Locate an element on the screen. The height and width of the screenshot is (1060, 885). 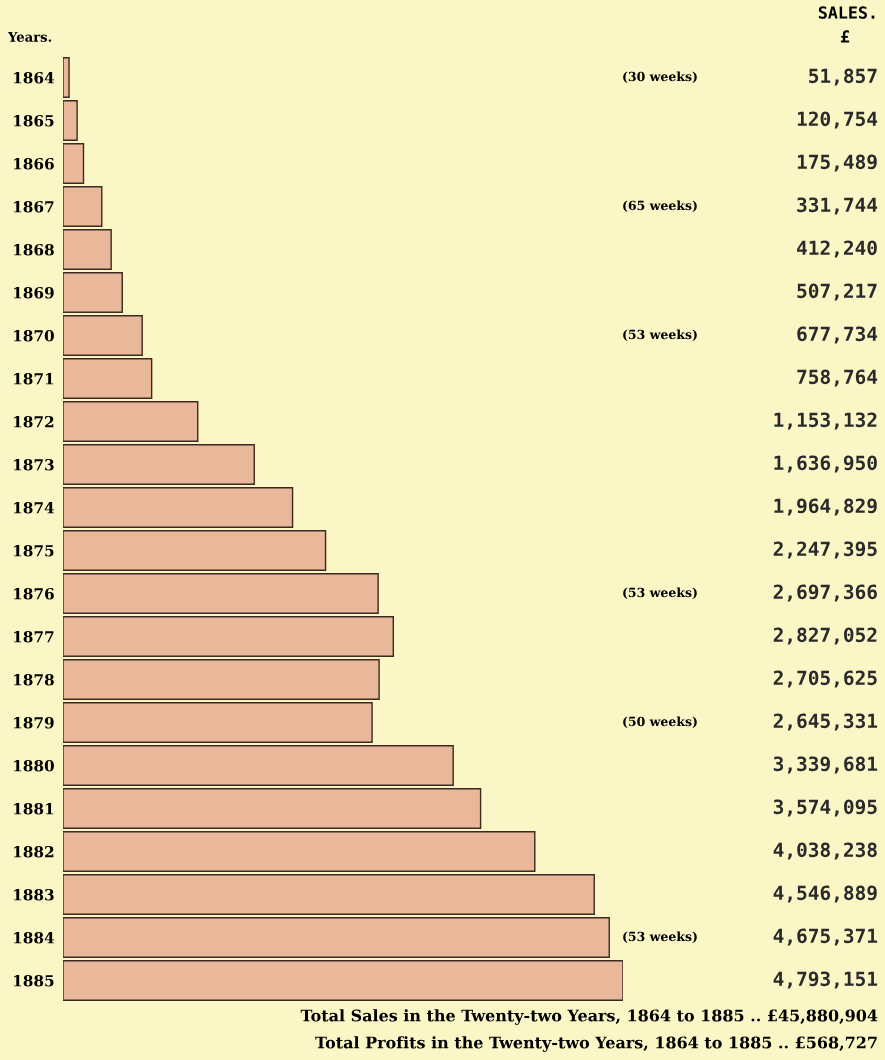
data-label: 331,744 is located at coordinates (837, 206).